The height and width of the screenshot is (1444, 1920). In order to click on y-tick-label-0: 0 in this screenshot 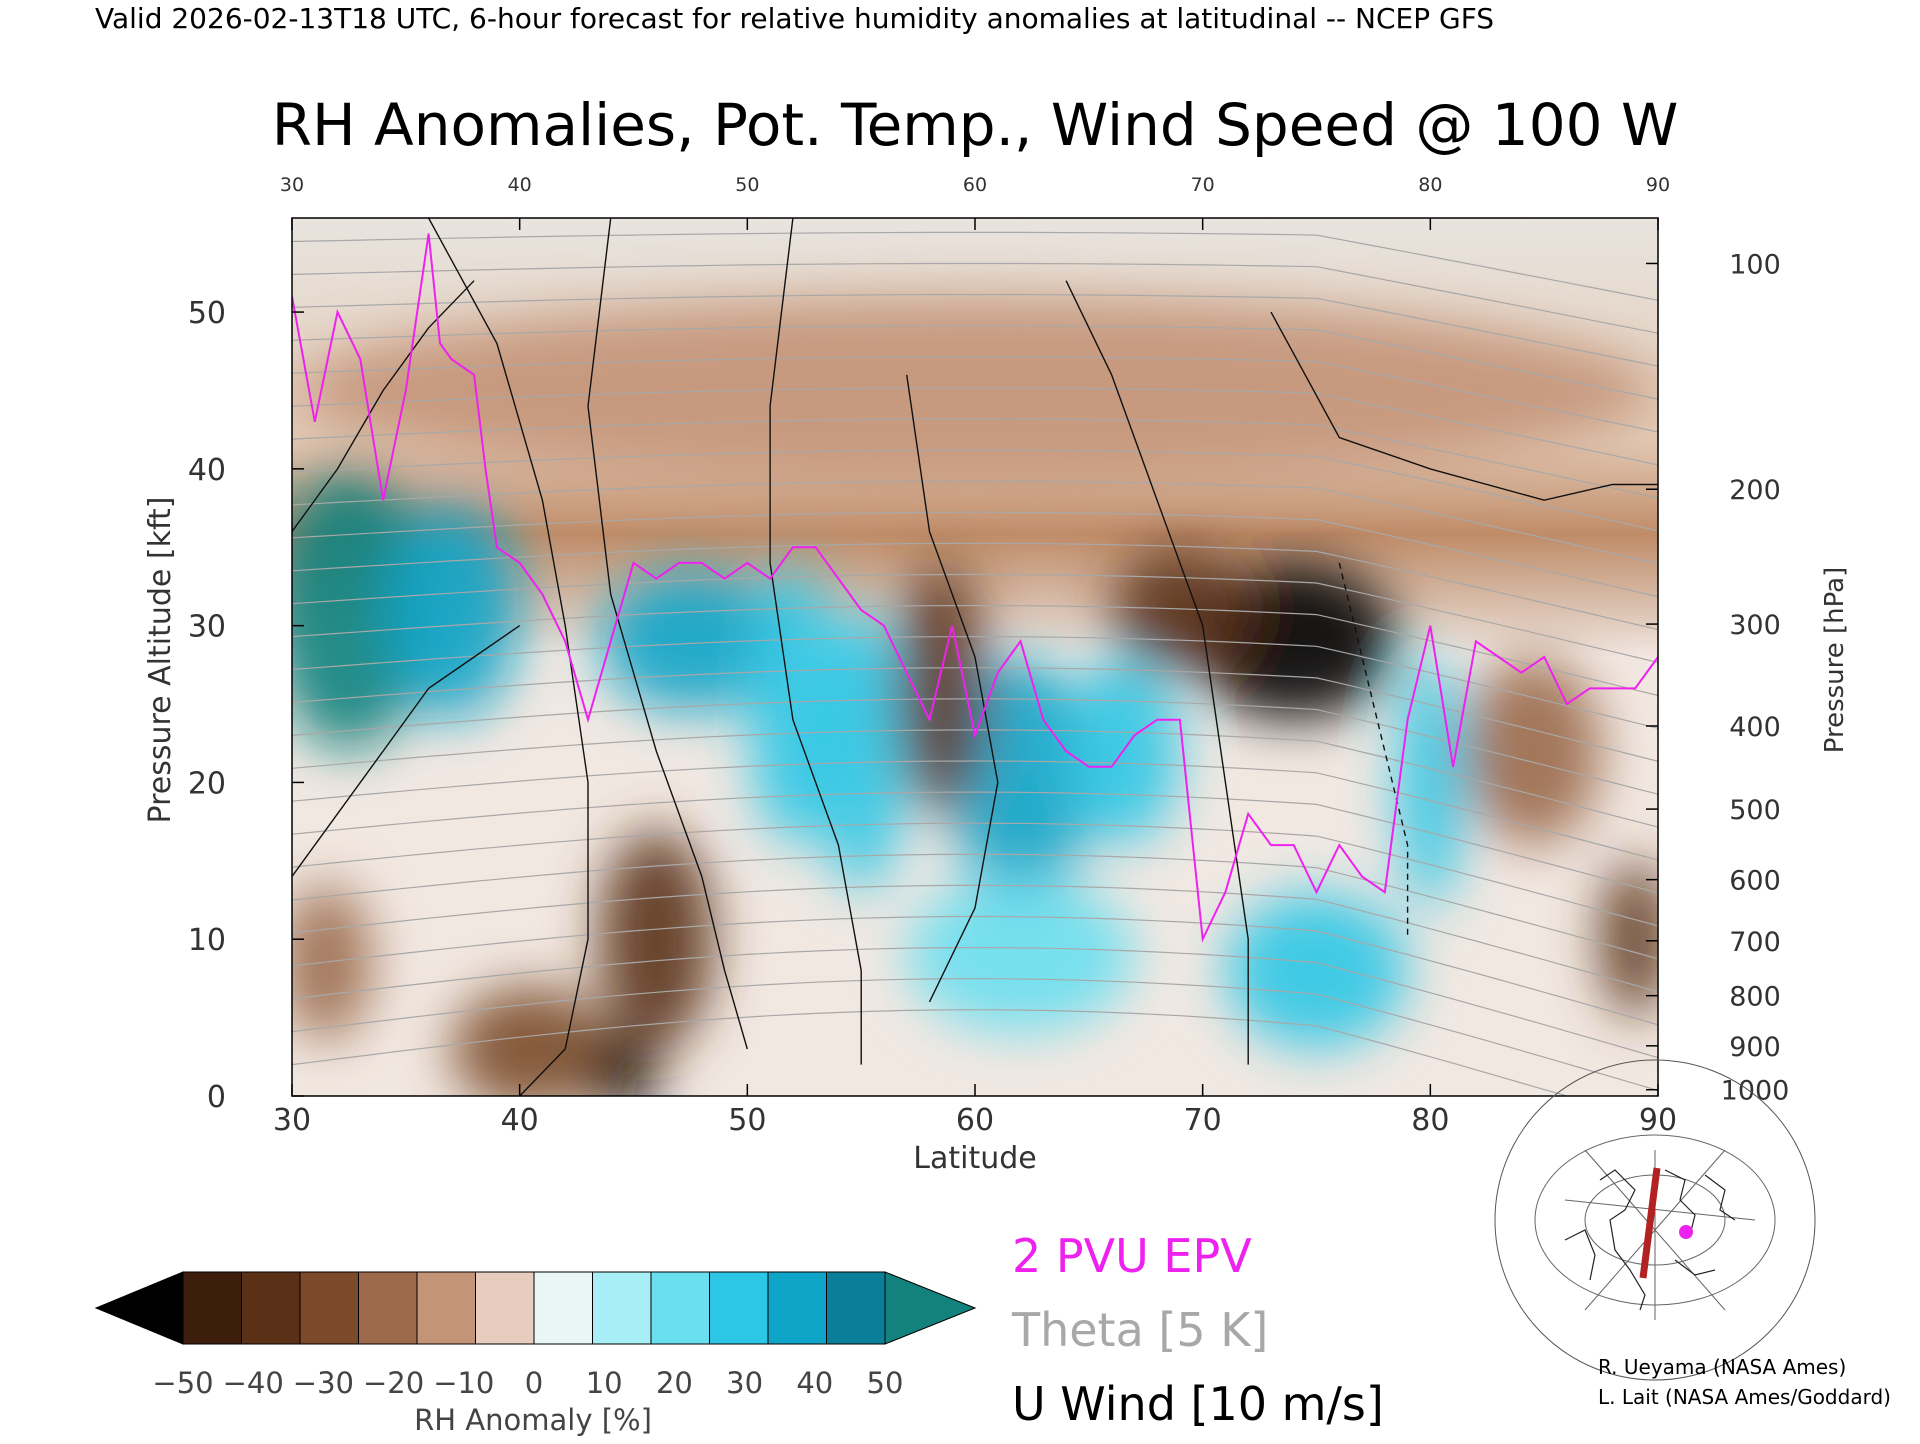, I will do `click(216, 1097)`.